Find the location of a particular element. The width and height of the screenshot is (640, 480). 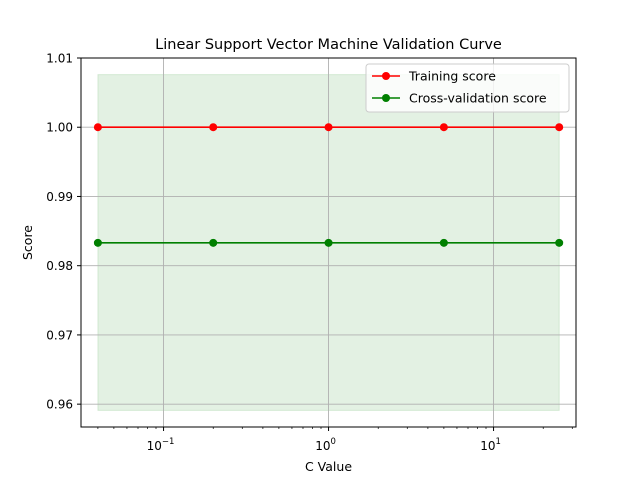

y-tick-label: 0.99 is located at coordinates (59, 197).